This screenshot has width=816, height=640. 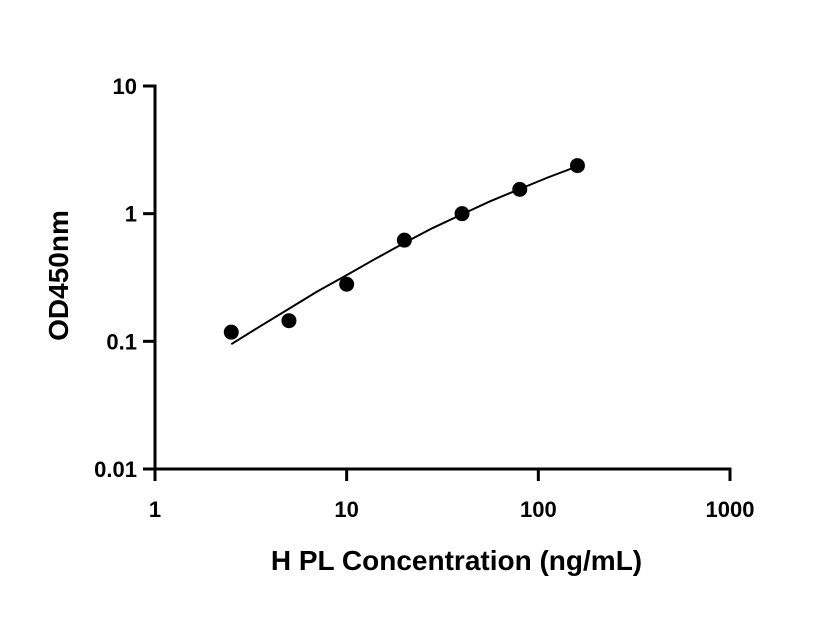 What do you see at coordinates (115, 469) in the screenshot?
I see `y-tick-label: 0.01` at bounding box center [115, 469].